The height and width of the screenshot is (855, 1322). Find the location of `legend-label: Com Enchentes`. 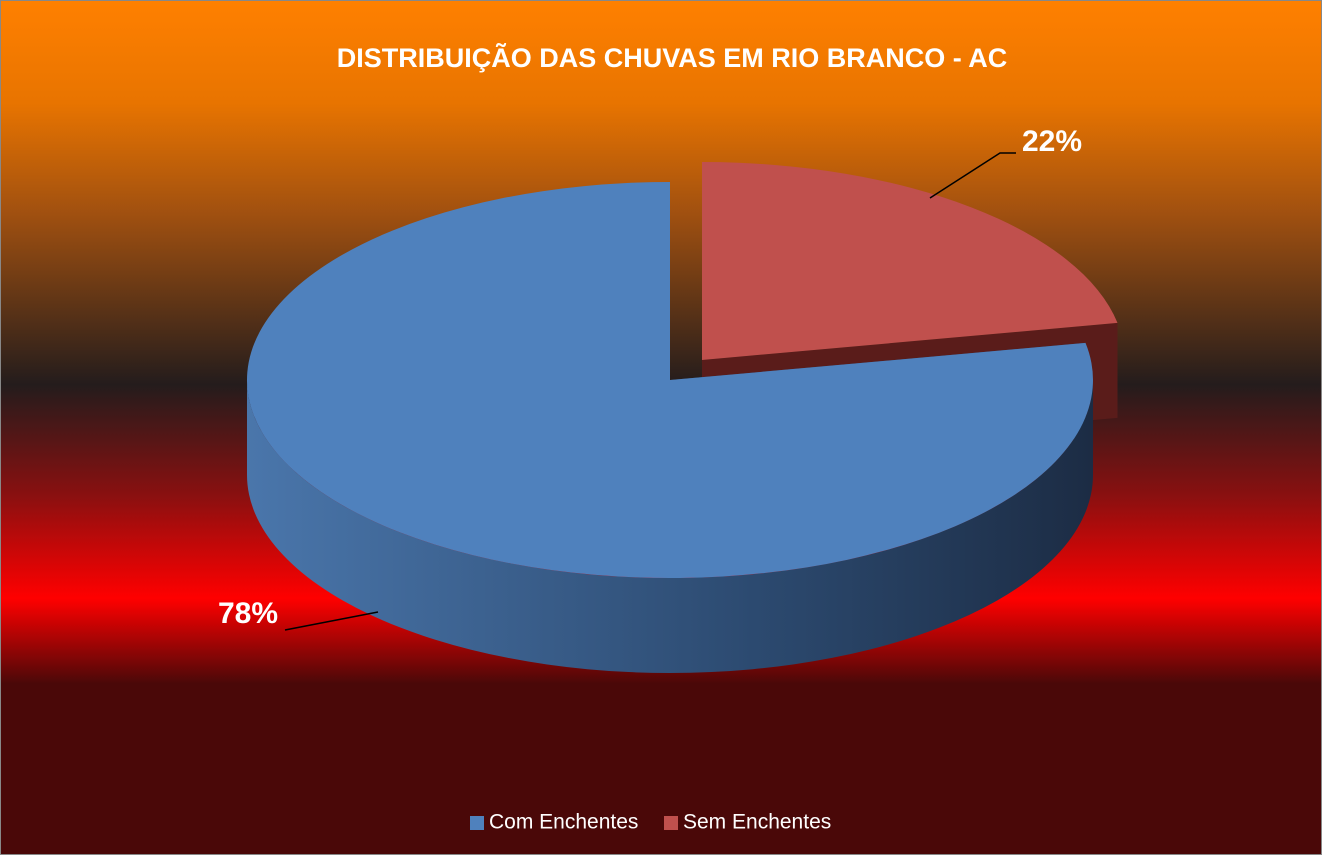

legend-label: Com Enchentes is located at coordinates (563, 822).